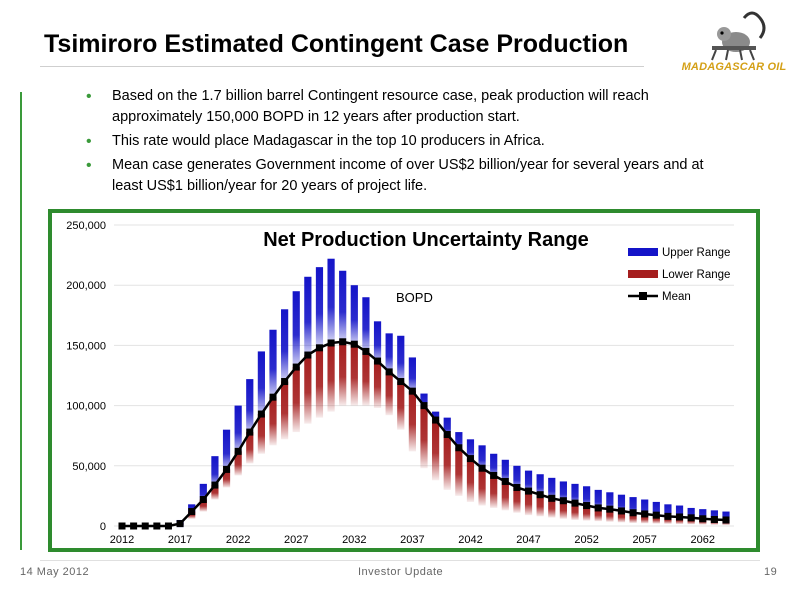  Describe the element at coordinates (86, 346) in the screenshot. I see `y-tick-label: 150,000` at that location.